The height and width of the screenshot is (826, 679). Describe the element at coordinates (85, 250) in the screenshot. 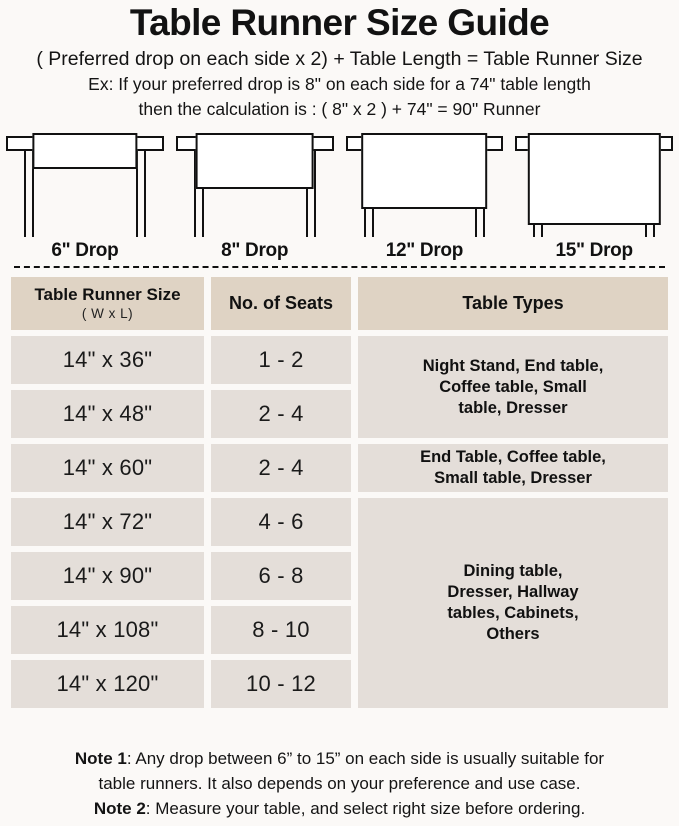

I see `drop-label: 6" Drop` at that location.